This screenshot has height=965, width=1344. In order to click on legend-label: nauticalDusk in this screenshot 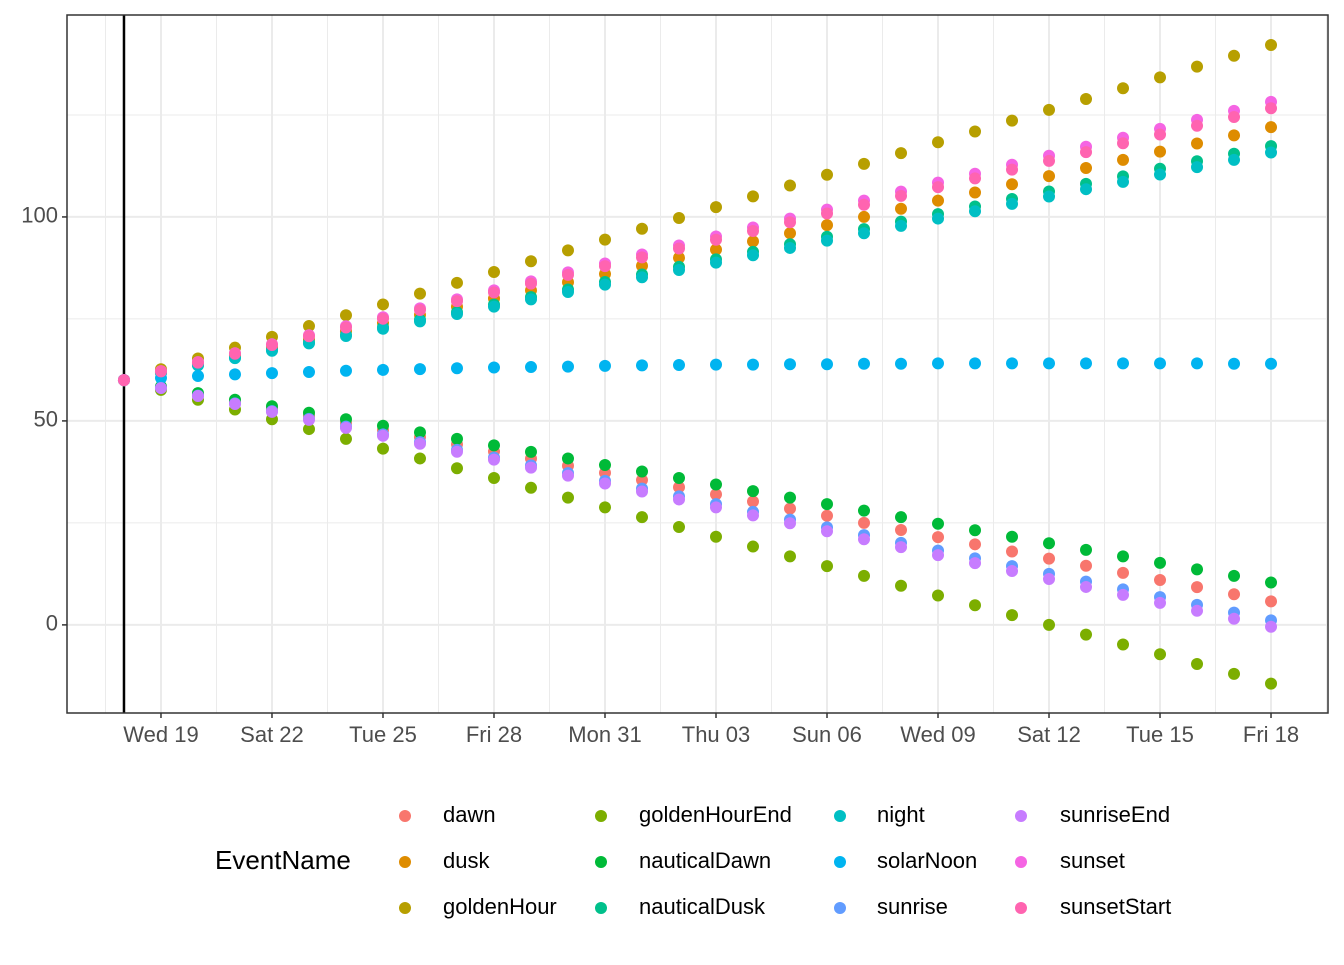, I will do `click(702, 906)`.